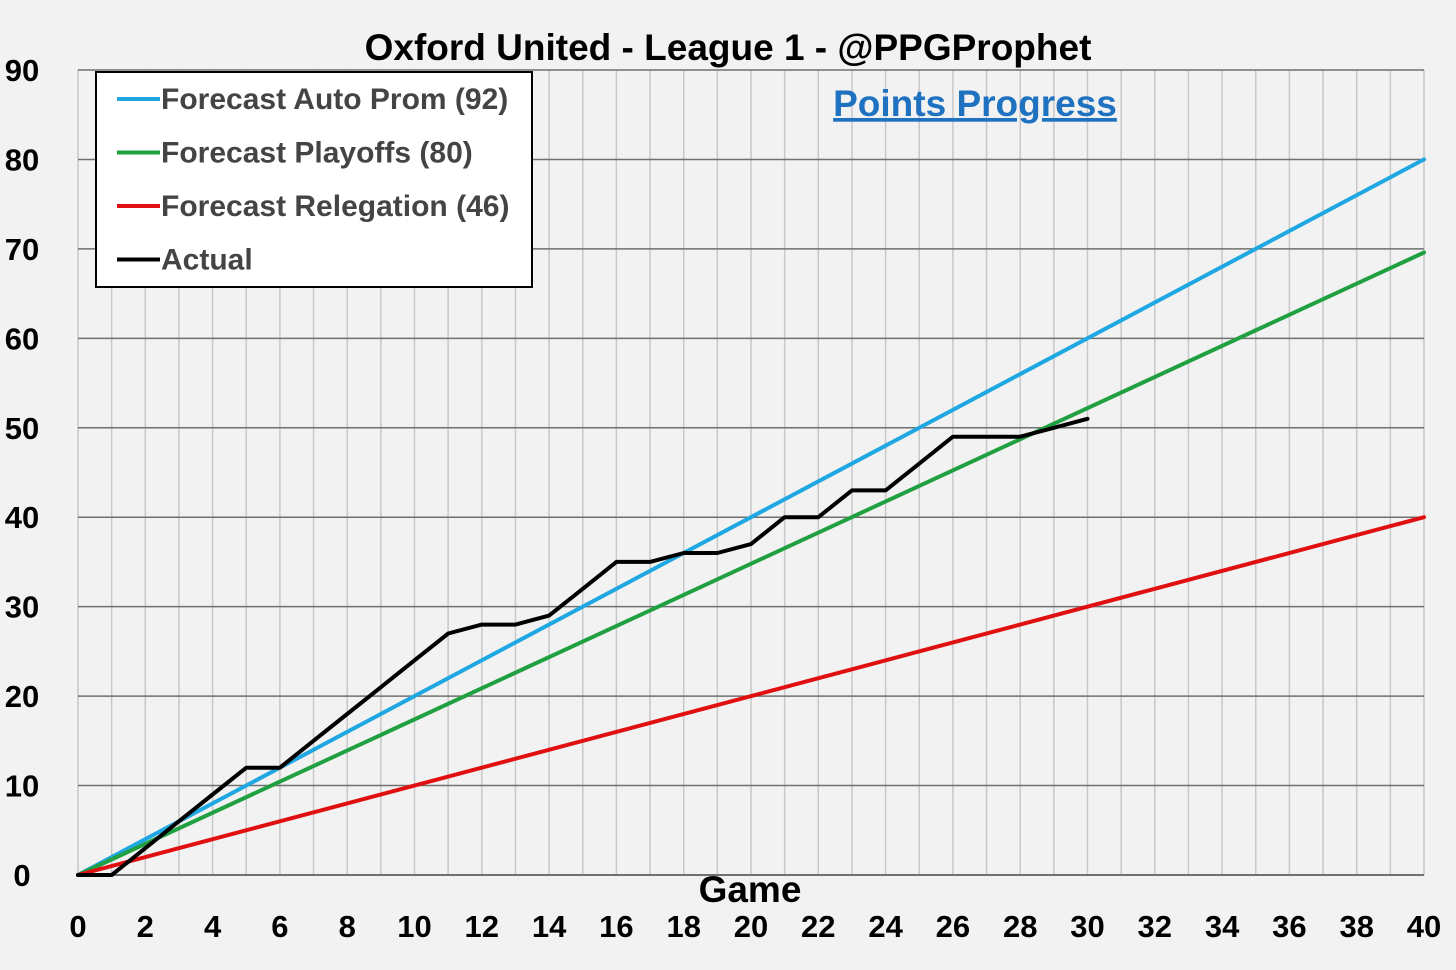  Describe the element at coordinates (1222, 926) in the screenshot. I see `x-tick-label: 34` at that location.